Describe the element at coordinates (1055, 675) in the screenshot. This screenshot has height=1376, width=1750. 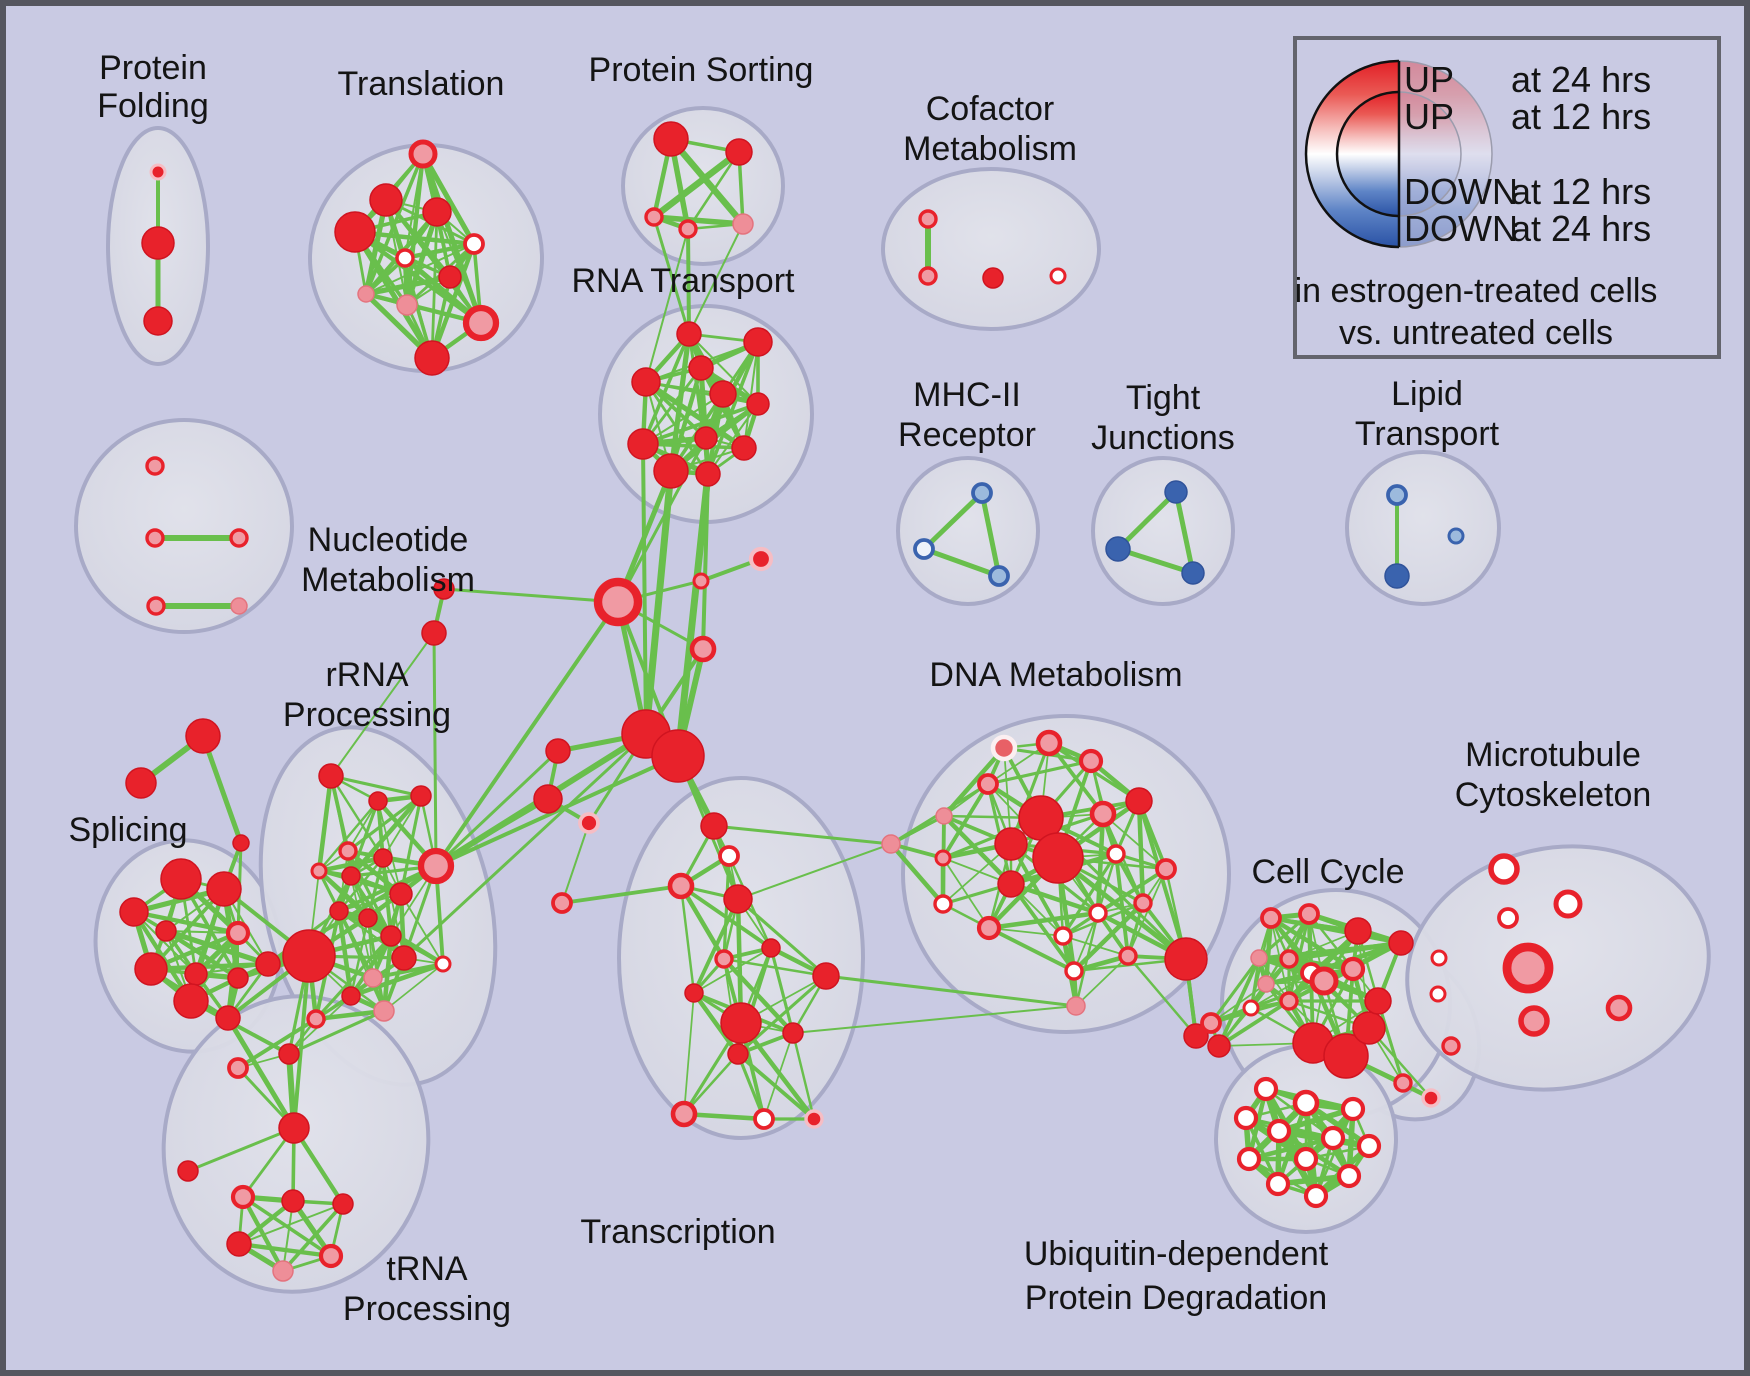
I see `cluster-label-dna-metabolism: DNA Metabolism` at that location.